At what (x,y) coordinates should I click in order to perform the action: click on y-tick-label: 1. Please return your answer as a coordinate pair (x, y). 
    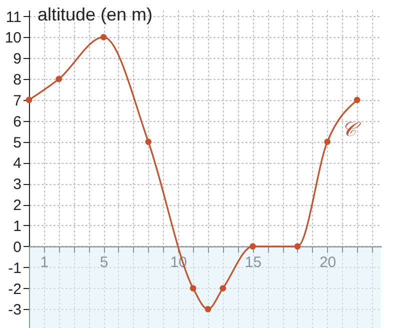
    Looking at the image, I should click on (17, 226).